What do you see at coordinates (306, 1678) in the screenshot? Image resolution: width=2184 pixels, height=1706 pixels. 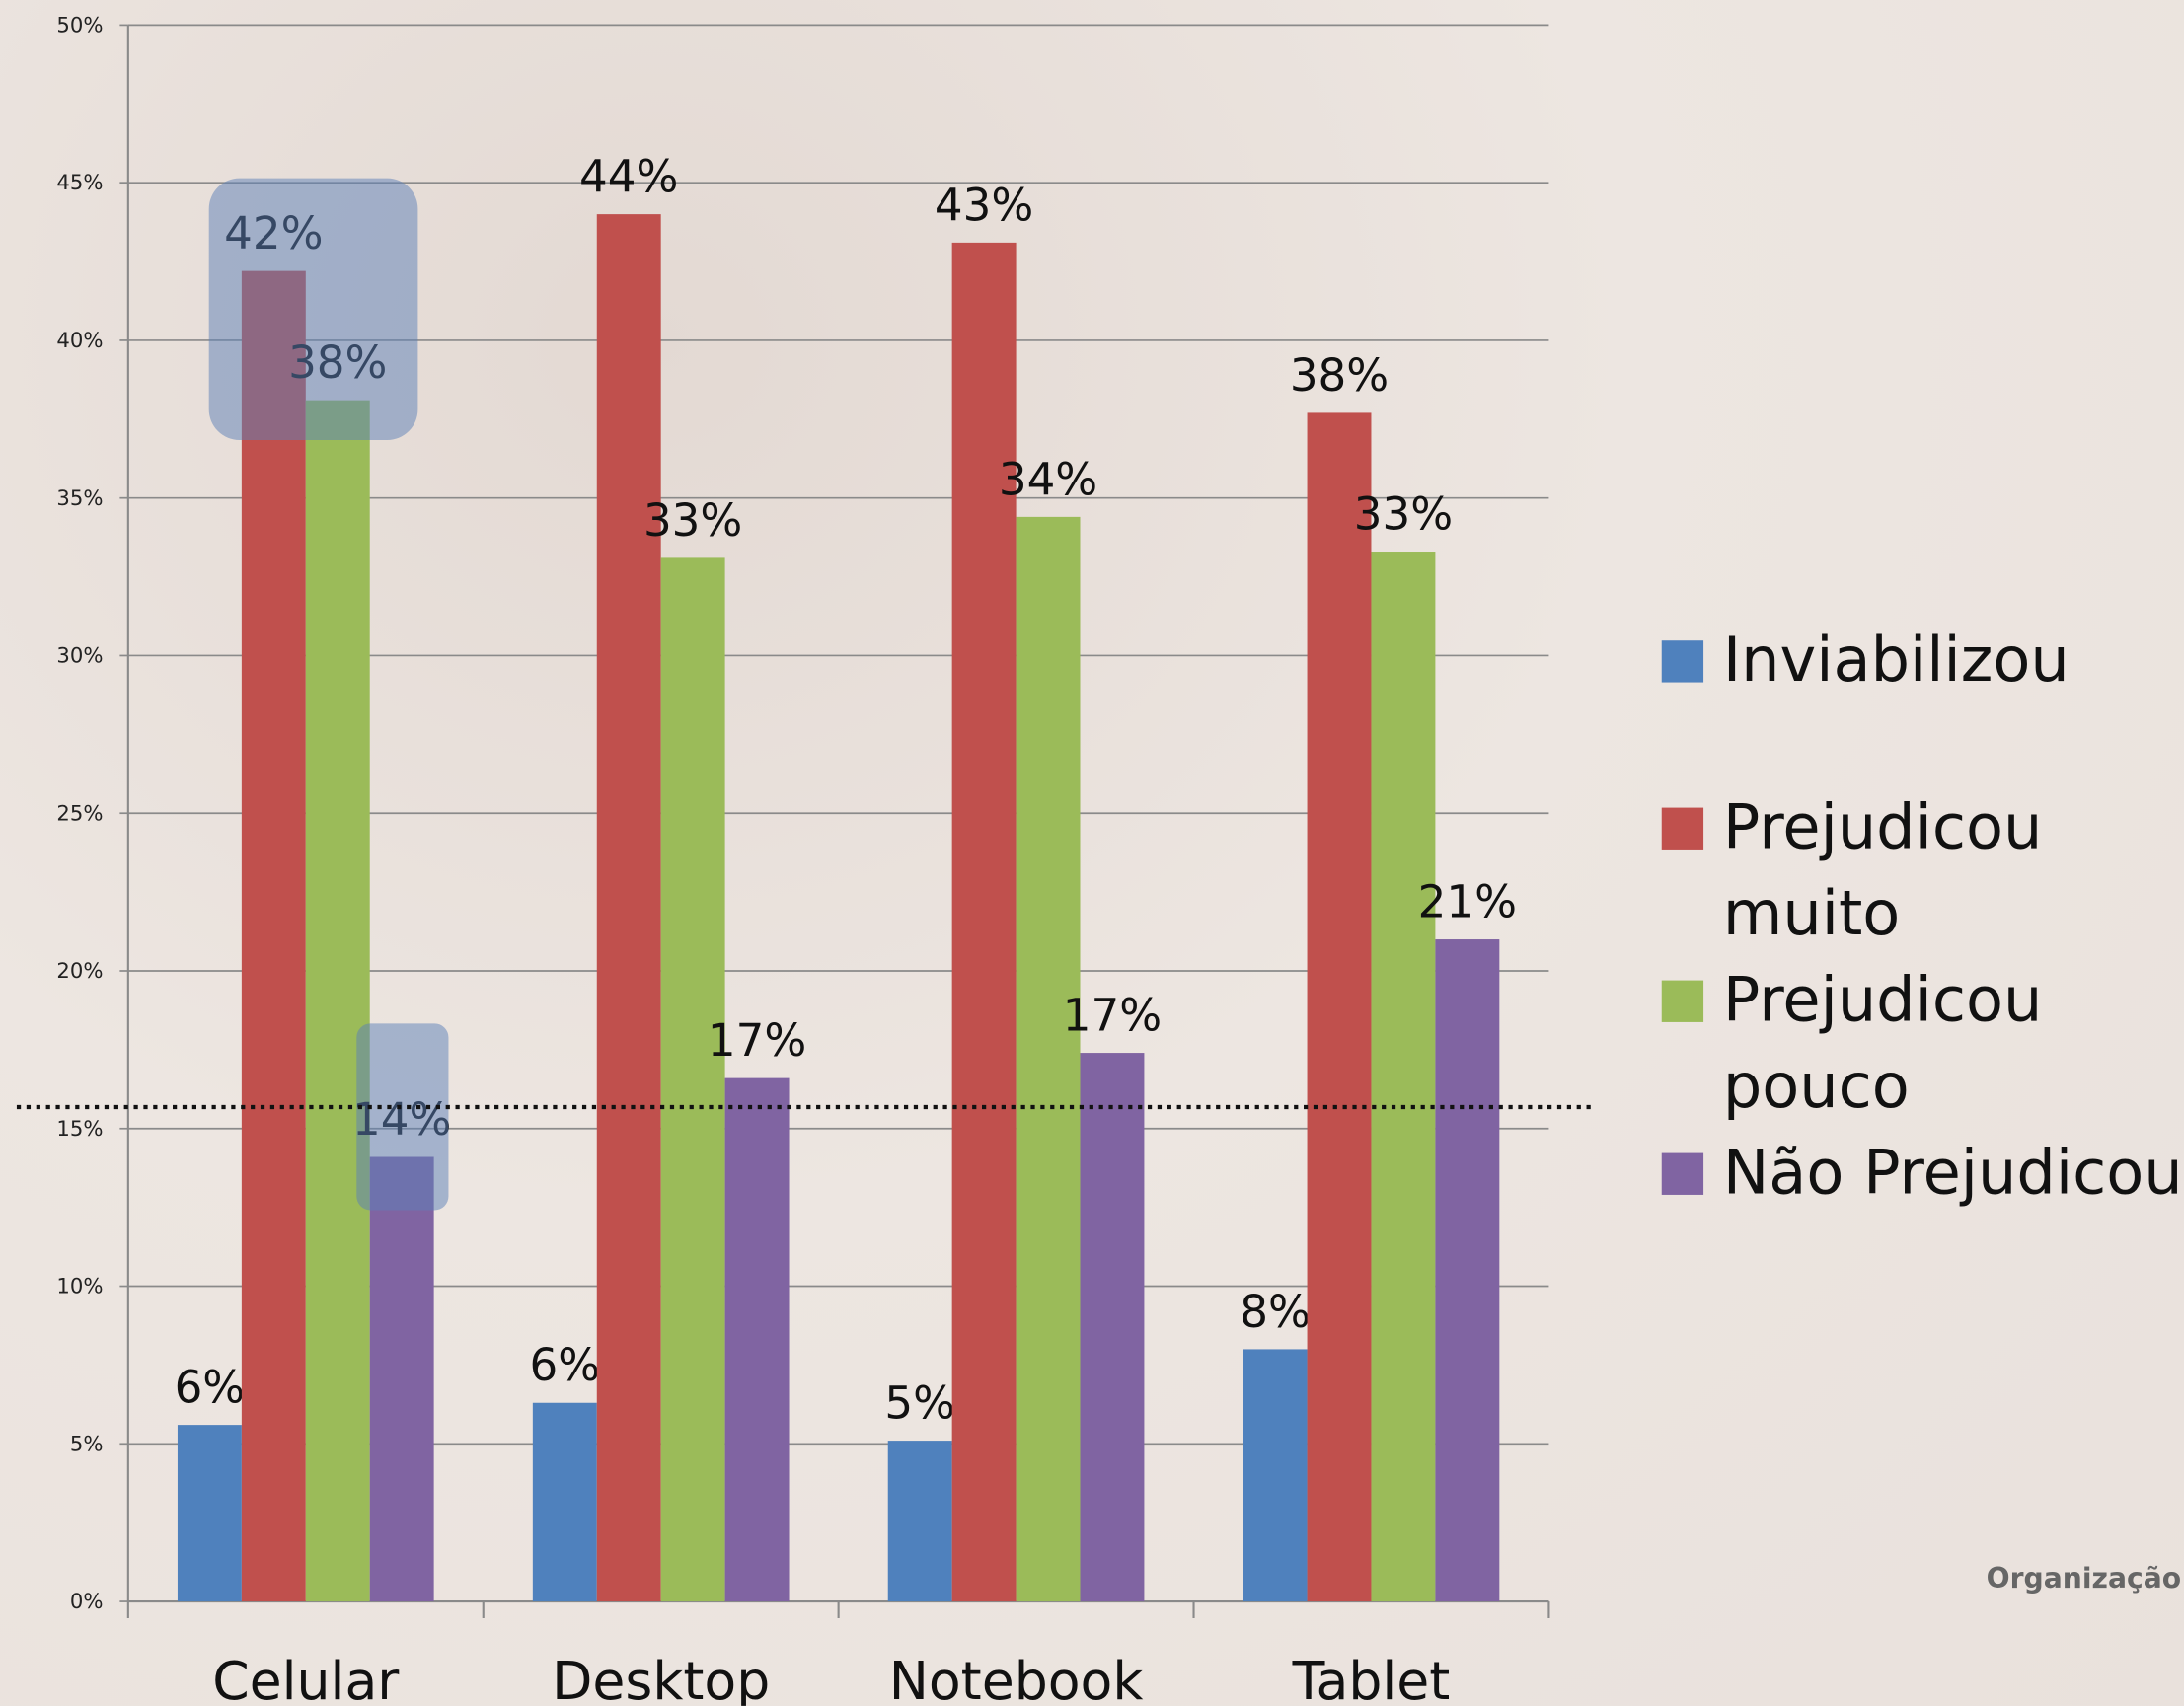 I see `x-tick-label: Celular` at bounding box center [306, 1678].